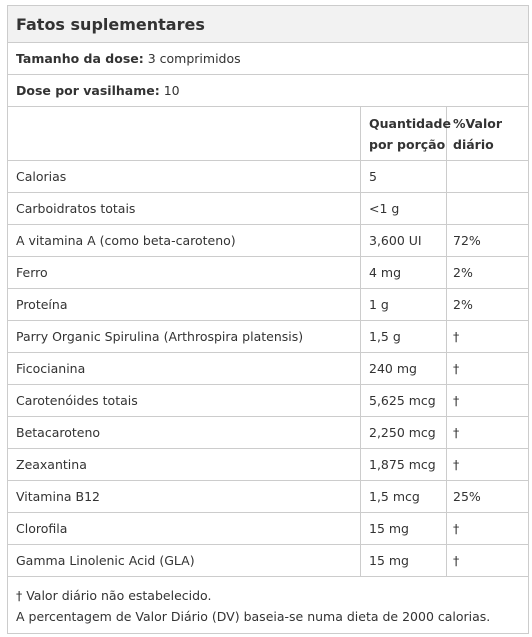 The width and height of the screenshot is (532, 637). I want to click on cell: 4 mg, so click(404, 272).